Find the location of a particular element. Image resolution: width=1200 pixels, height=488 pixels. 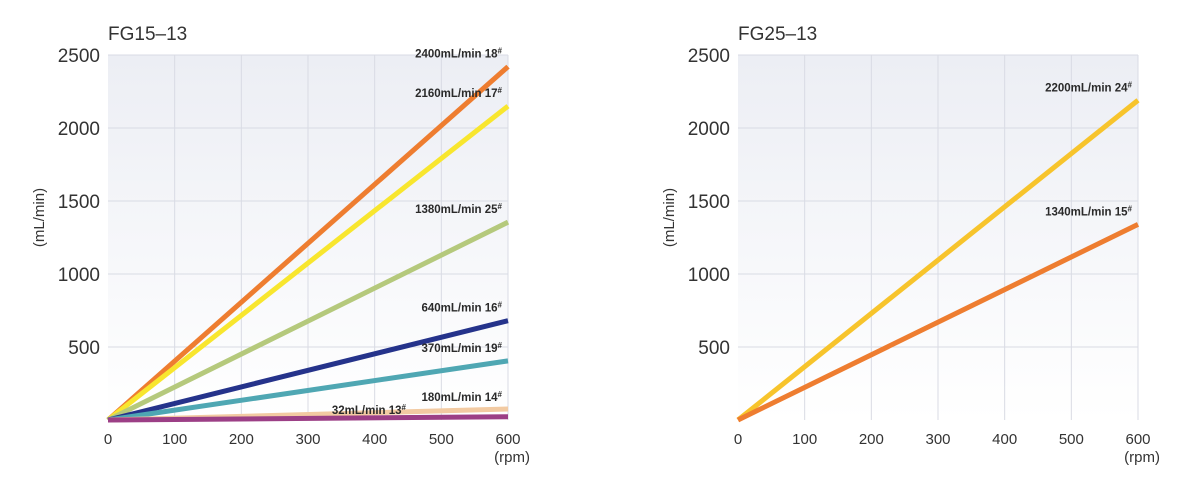

series-label: 180mL/min 14# is located at coordinates (461, 397).